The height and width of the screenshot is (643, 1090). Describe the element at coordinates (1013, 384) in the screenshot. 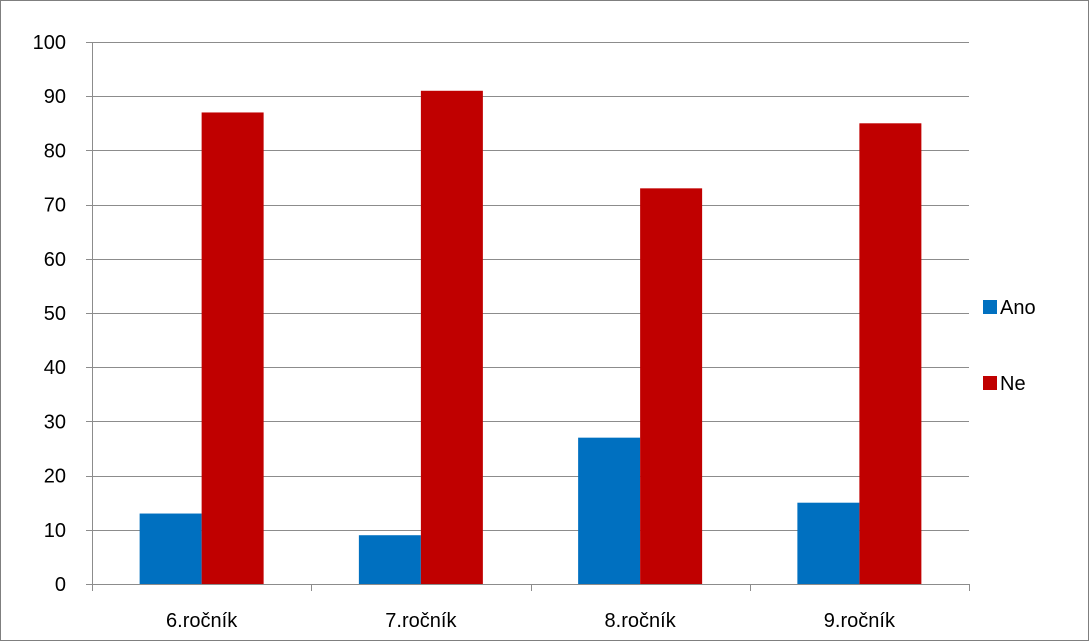

I see `legend-label-ne: Ne` at that location.